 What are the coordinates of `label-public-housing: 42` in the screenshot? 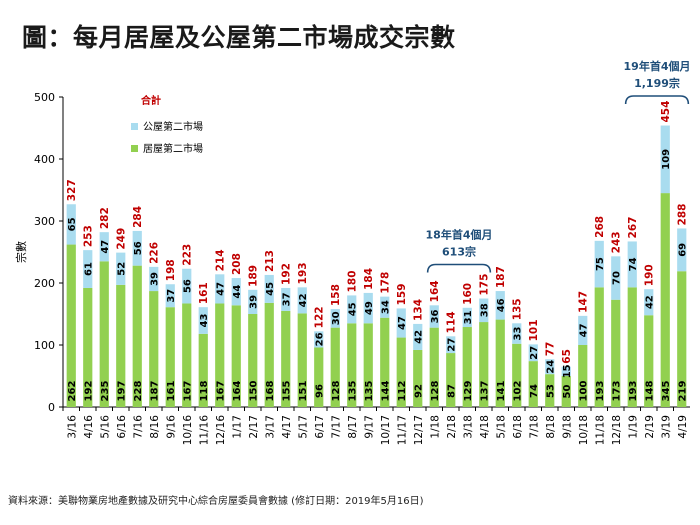 It's located at (649, 302).